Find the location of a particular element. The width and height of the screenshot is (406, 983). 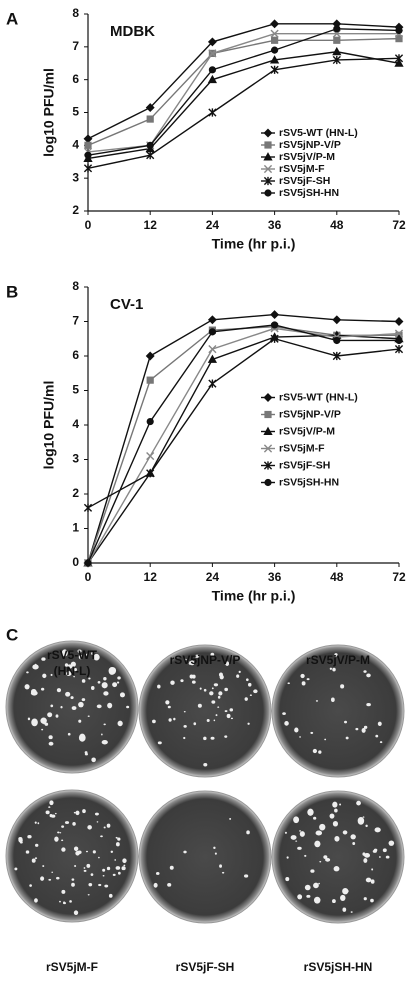

x-tick-label: 24 is located at coordinates (213, 225).